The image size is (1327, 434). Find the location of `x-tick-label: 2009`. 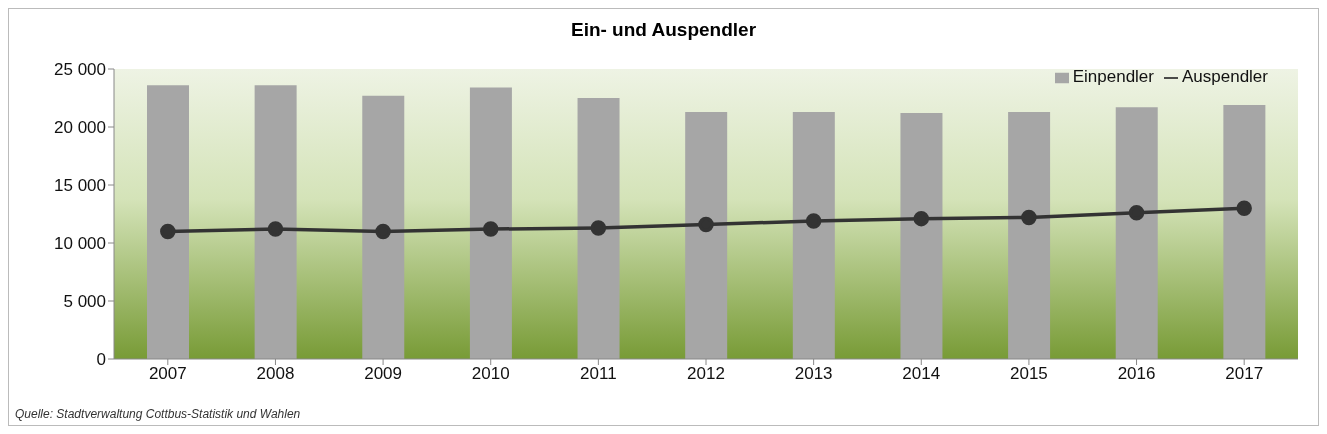

x-tick-label: 2009 is located at coordinates (383, 374).